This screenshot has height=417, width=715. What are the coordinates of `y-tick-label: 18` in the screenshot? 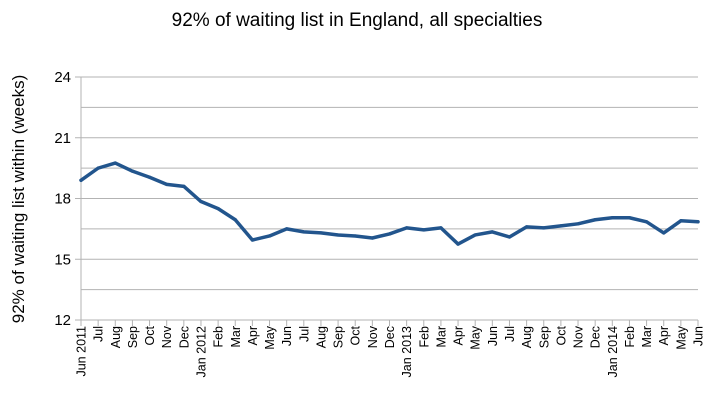 It's located at (62, 199).